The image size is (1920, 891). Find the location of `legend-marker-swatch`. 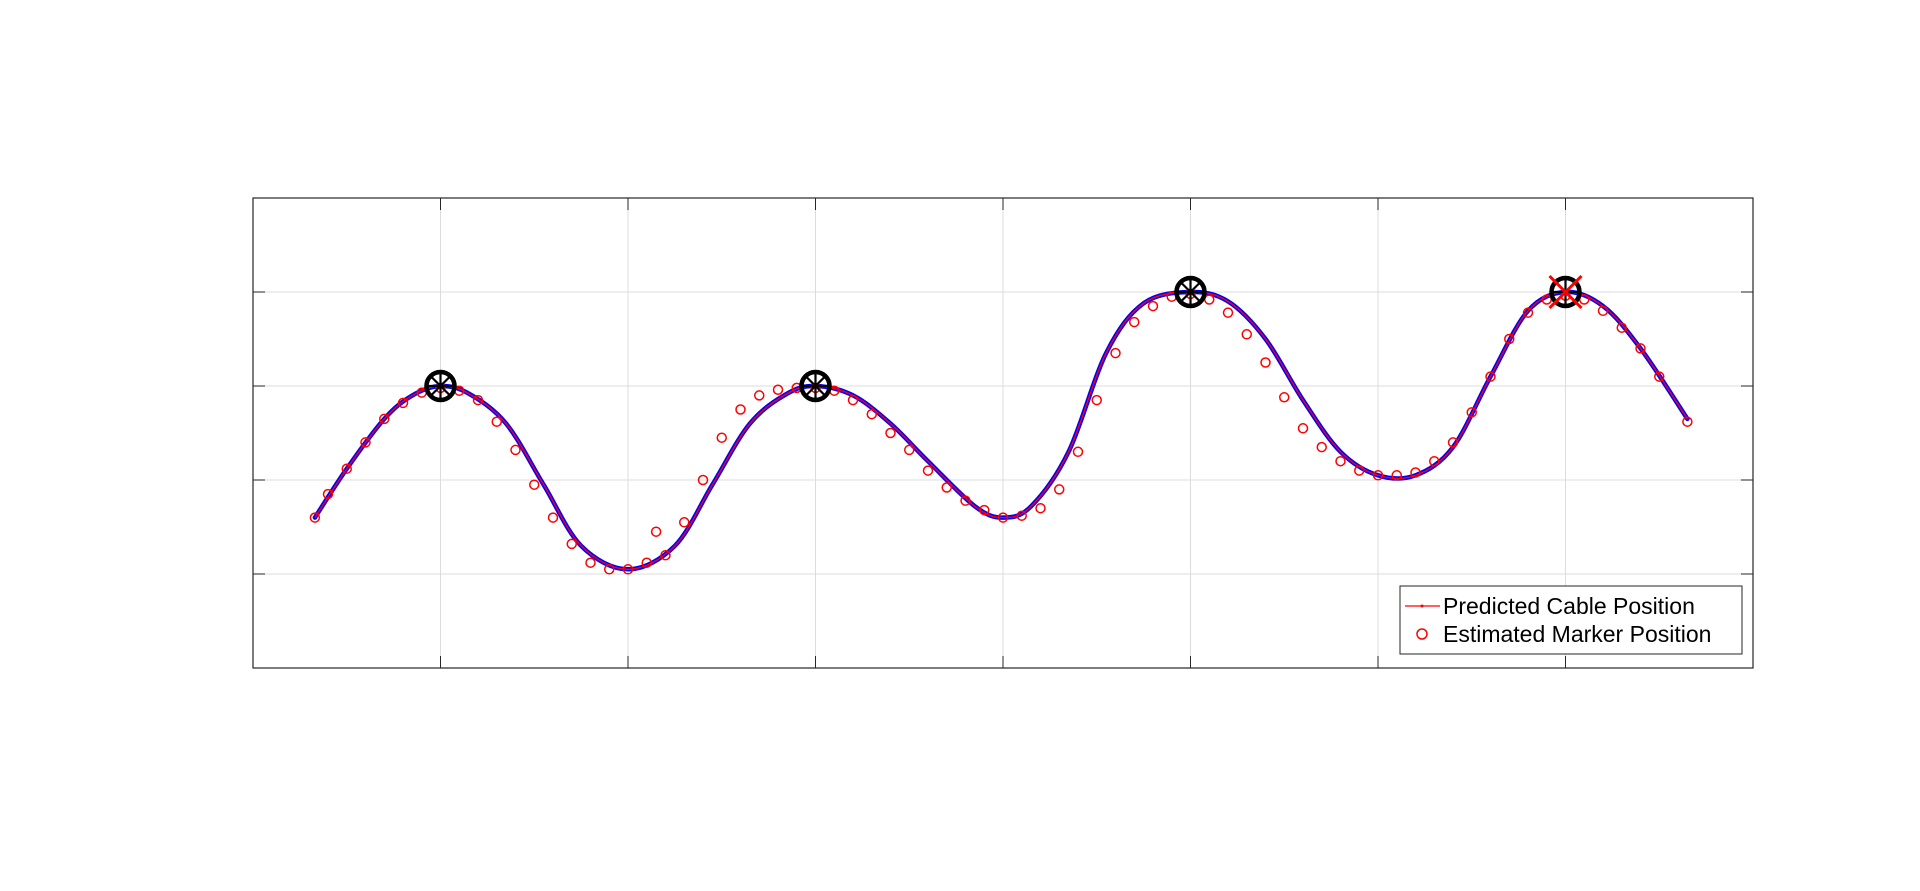

legend-marker-swatch is located at coordinates (1422, 634).